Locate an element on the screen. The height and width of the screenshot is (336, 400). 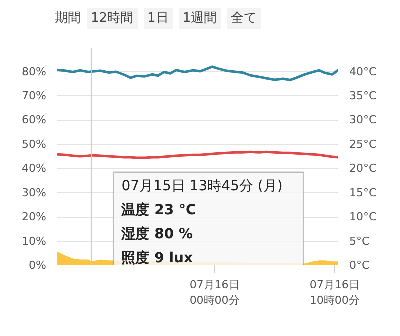
y-tick-label: 60% is located at coordinates (34, 120).